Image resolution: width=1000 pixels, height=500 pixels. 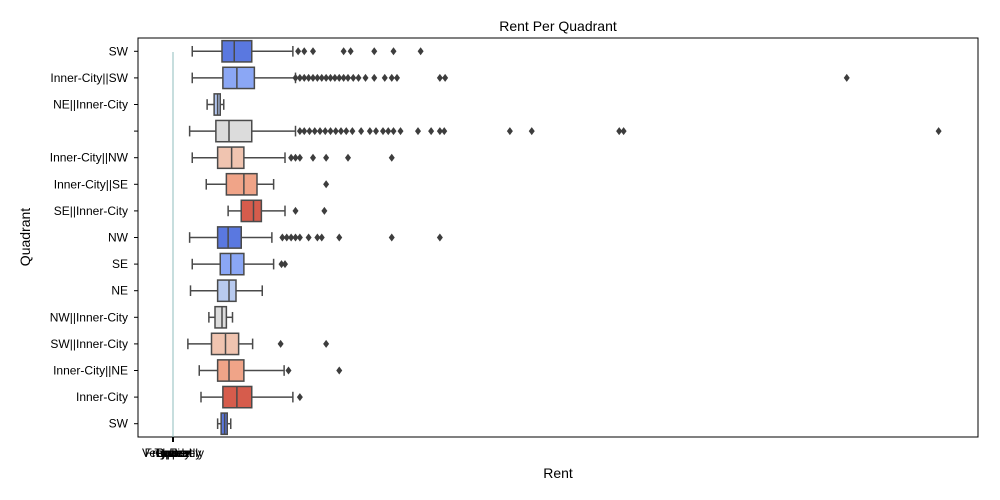 I want to click on y-tick-label: NW||Inner-City, so click(x=89, y=317).